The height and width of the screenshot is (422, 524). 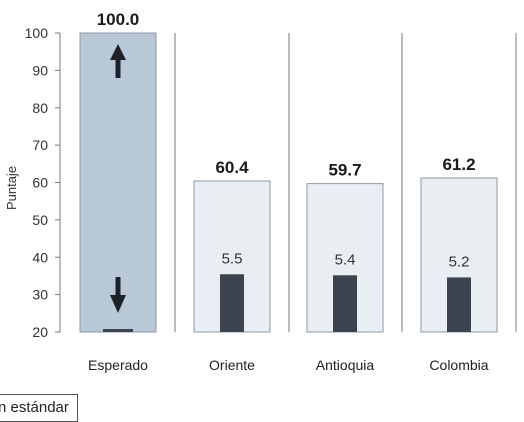 I want to click on x-category-label: Oriente, so click(x=232, y=365).